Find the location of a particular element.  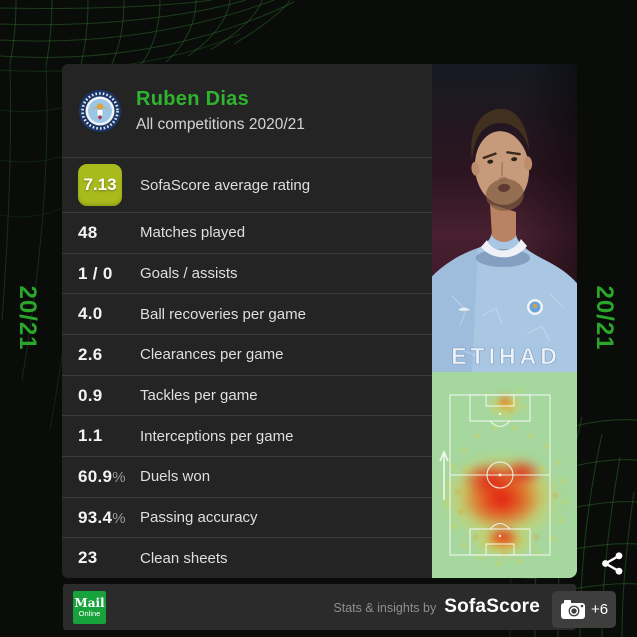

stat-value: 60.9% is located at coordinates (102, 476).